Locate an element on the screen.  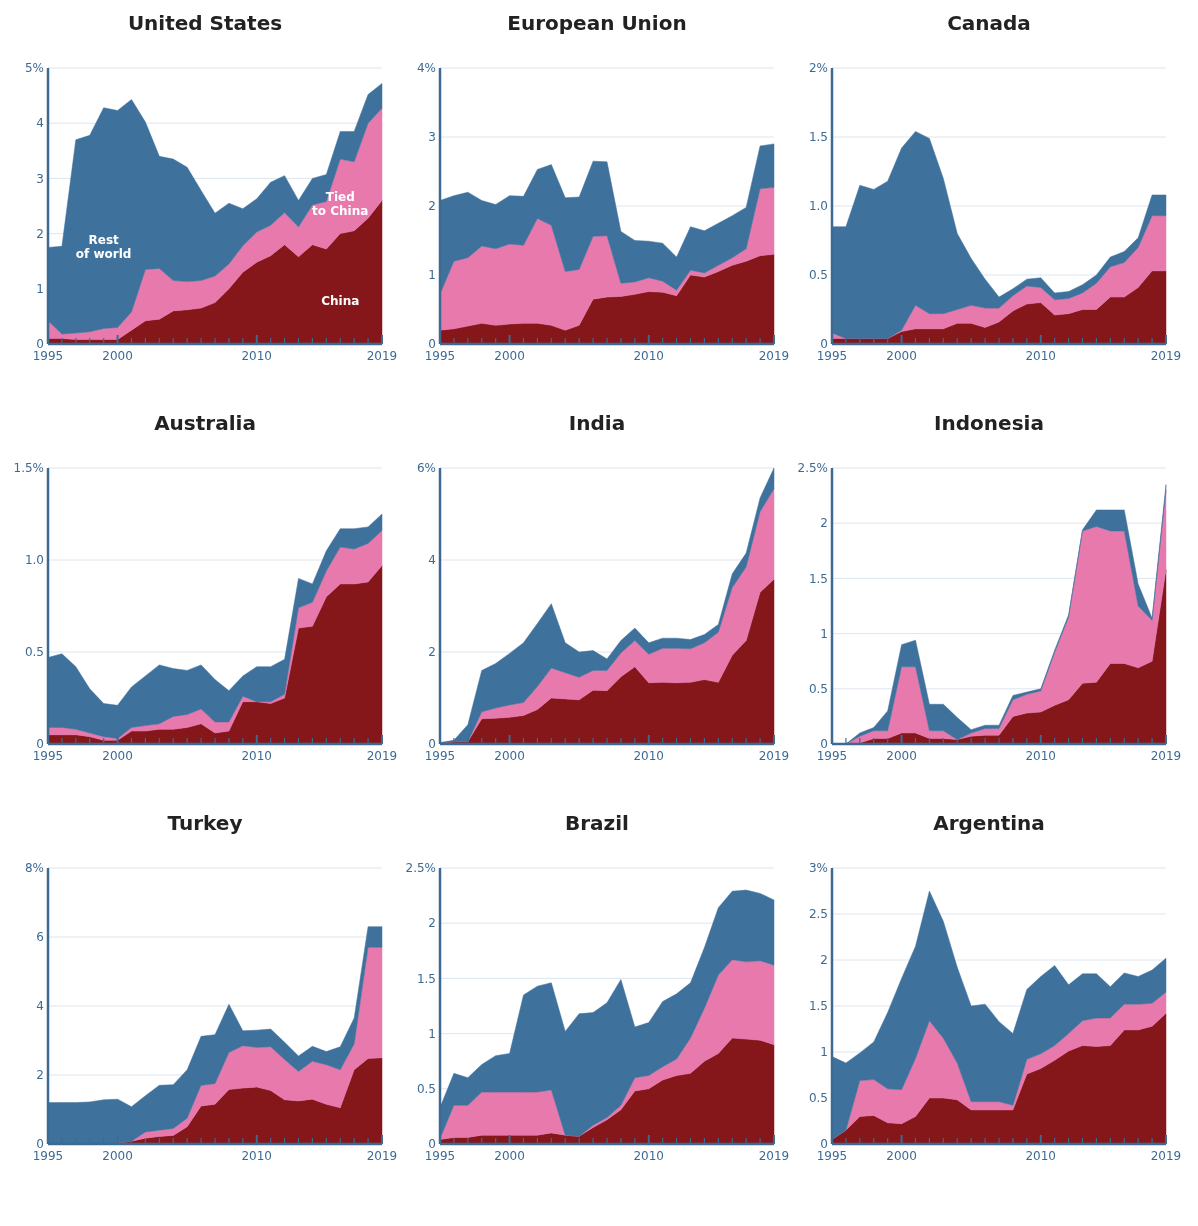
chart-title: Indonesia is located at coordinates (989, 423).